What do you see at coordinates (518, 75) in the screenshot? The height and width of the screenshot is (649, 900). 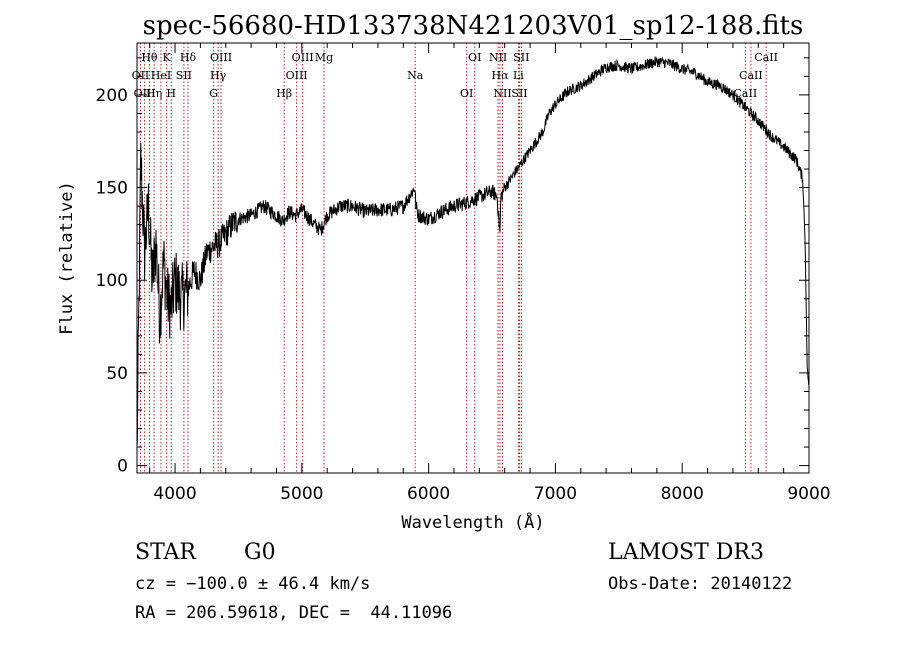 I see `spectral-line-label: Li` at bounding box center [518, 75].